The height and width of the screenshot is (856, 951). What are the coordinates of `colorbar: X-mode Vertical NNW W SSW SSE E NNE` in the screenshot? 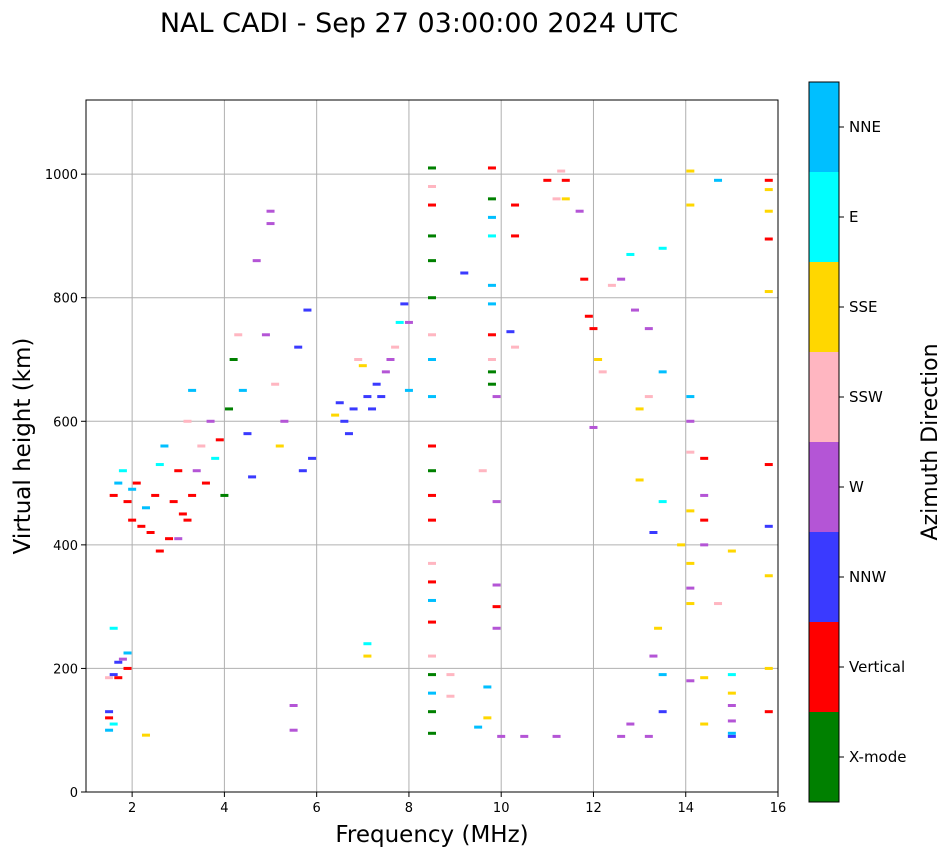 It's located at (857, 442).